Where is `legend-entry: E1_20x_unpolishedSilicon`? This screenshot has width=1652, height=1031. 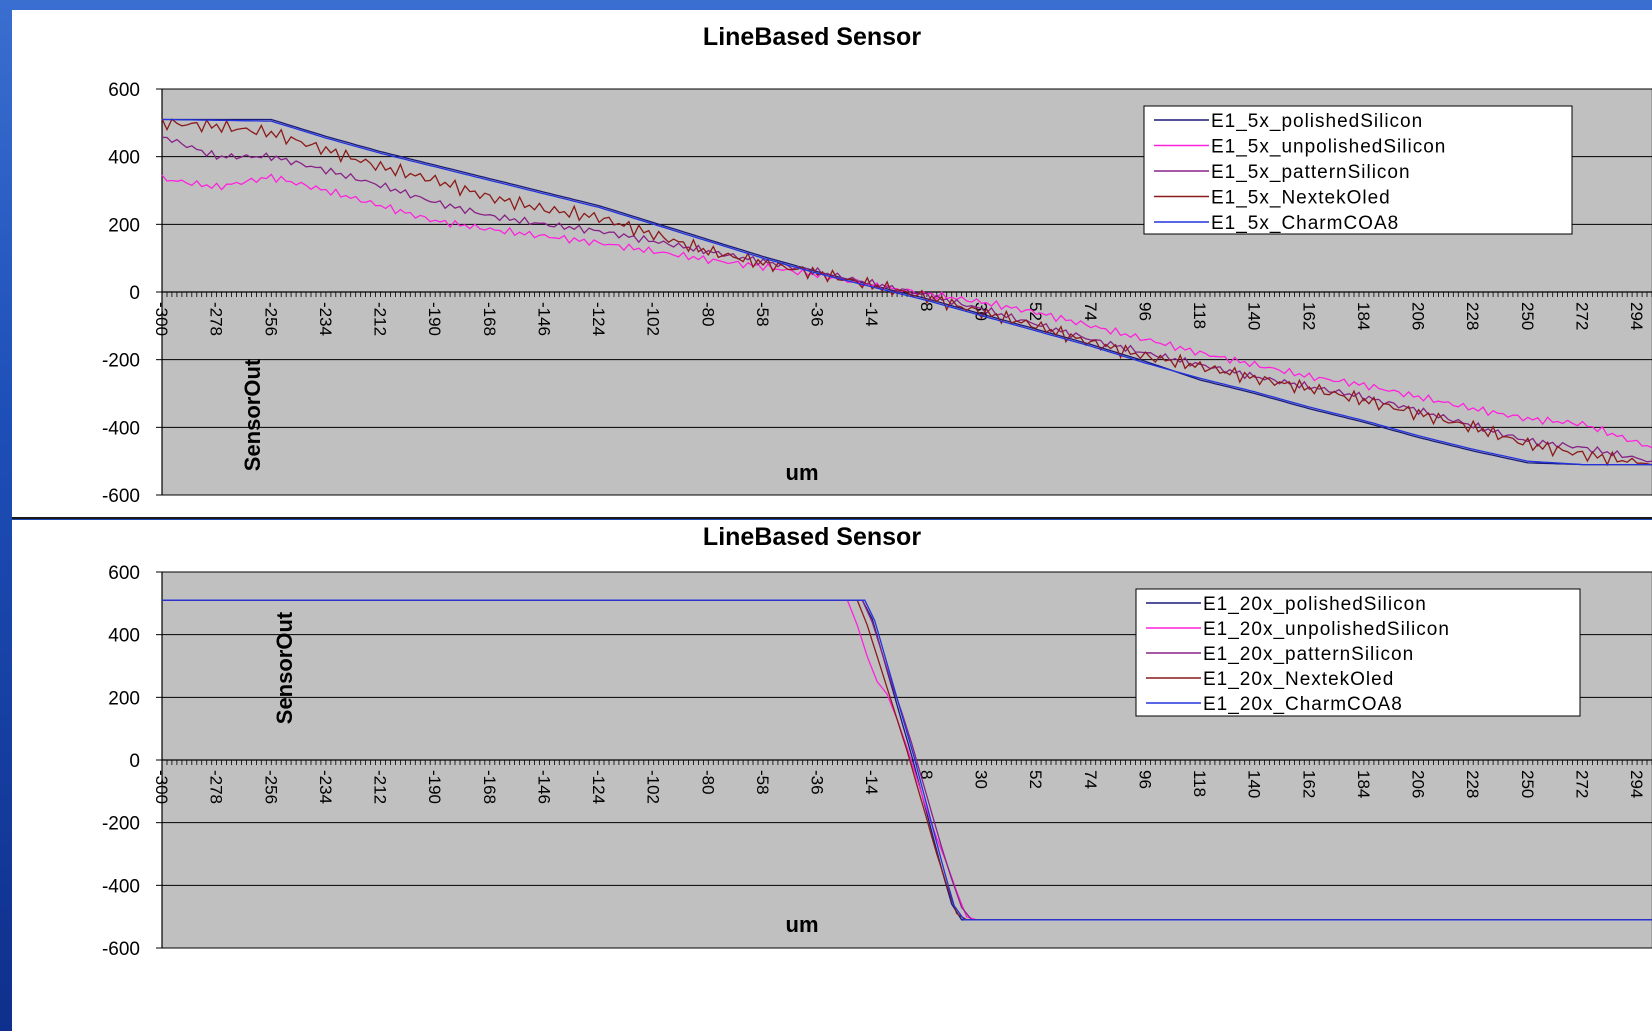
legend-entry: E1_20x_unpolishedSilicon is located at coordinates (1326, 629).